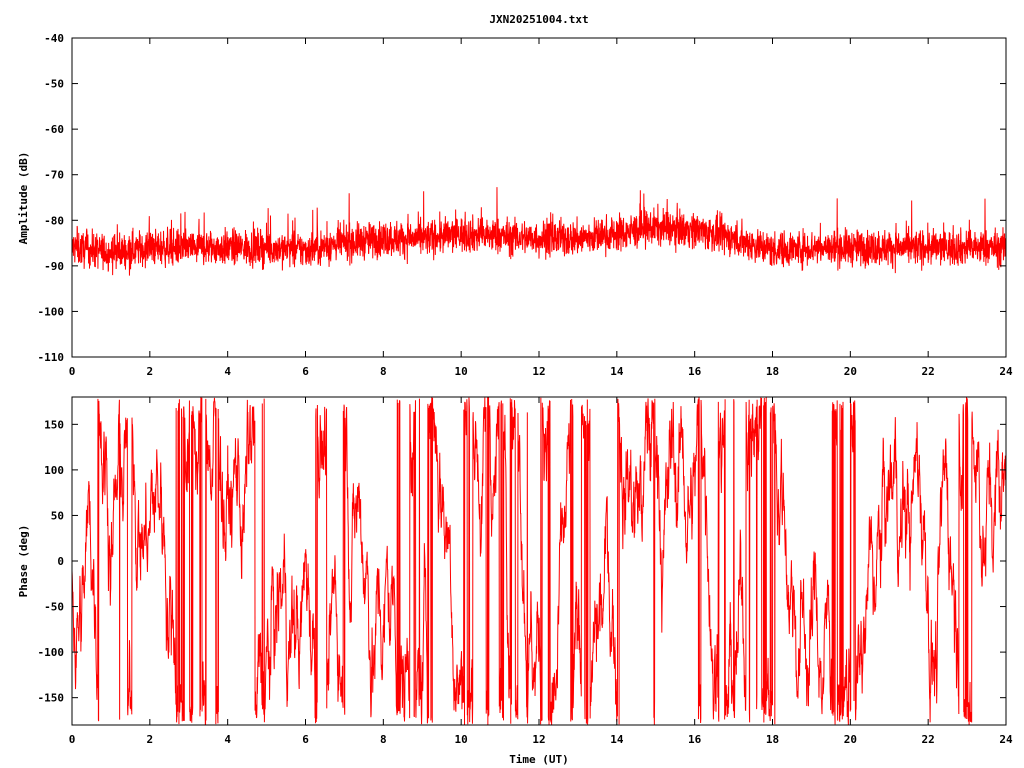 The width and height of the screenshot is (1024, 768). Describe the element at coordinates (51, 357) in the screenshot. I see `y-tick-label: -110` at that location.